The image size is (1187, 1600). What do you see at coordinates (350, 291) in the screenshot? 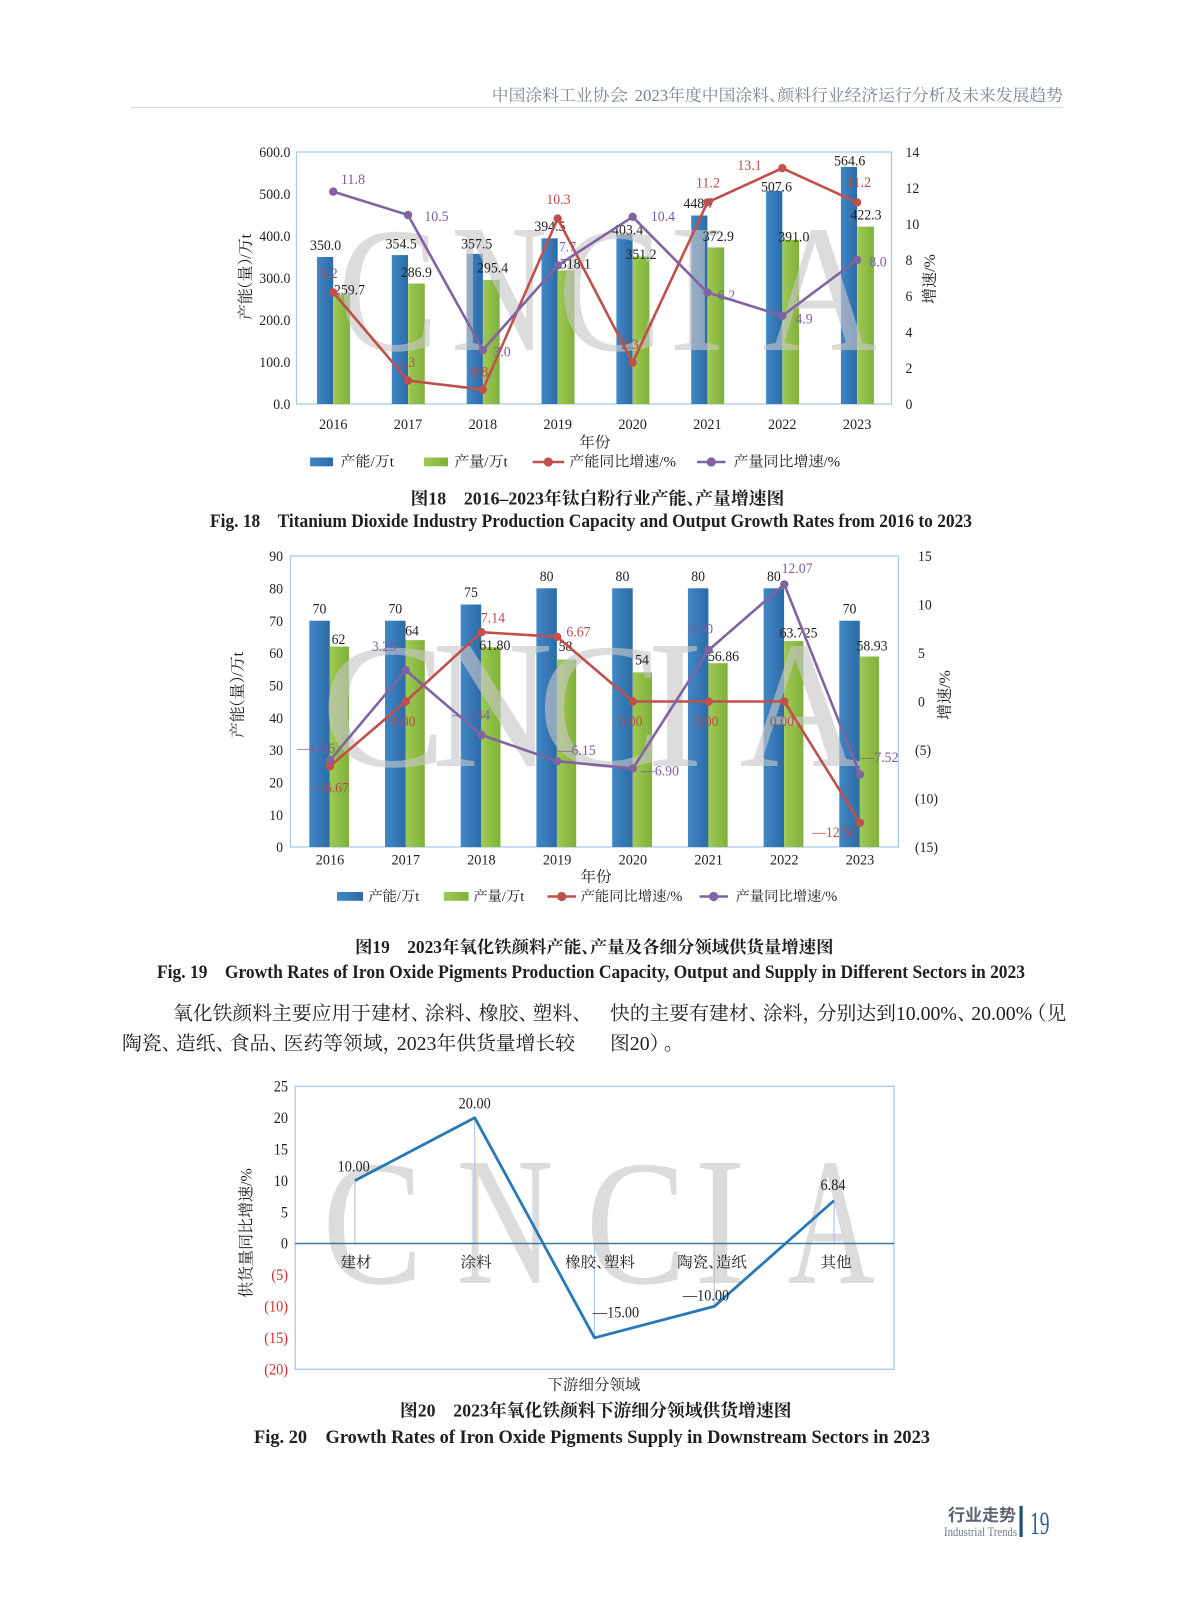
I see `svg-text: 259.7` at bounding box center [350, 291].